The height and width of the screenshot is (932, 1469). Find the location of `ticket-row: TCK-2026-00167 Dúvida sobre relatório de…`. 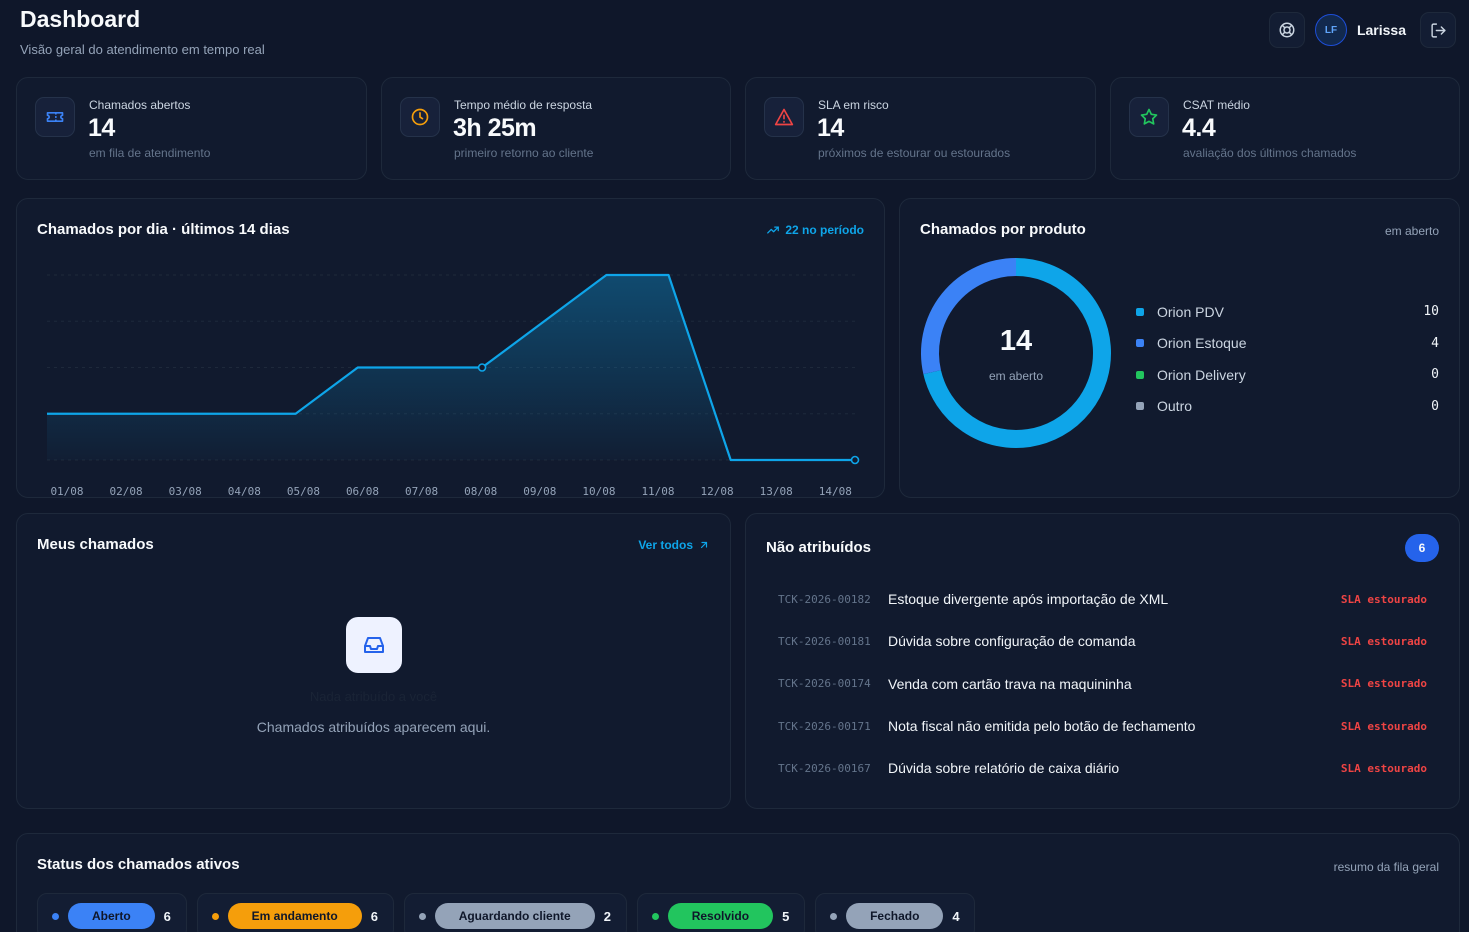

ticket-row: TCK-2026-00167 Dúvida sobre relatório de… is located at coordinates (1102, 768).